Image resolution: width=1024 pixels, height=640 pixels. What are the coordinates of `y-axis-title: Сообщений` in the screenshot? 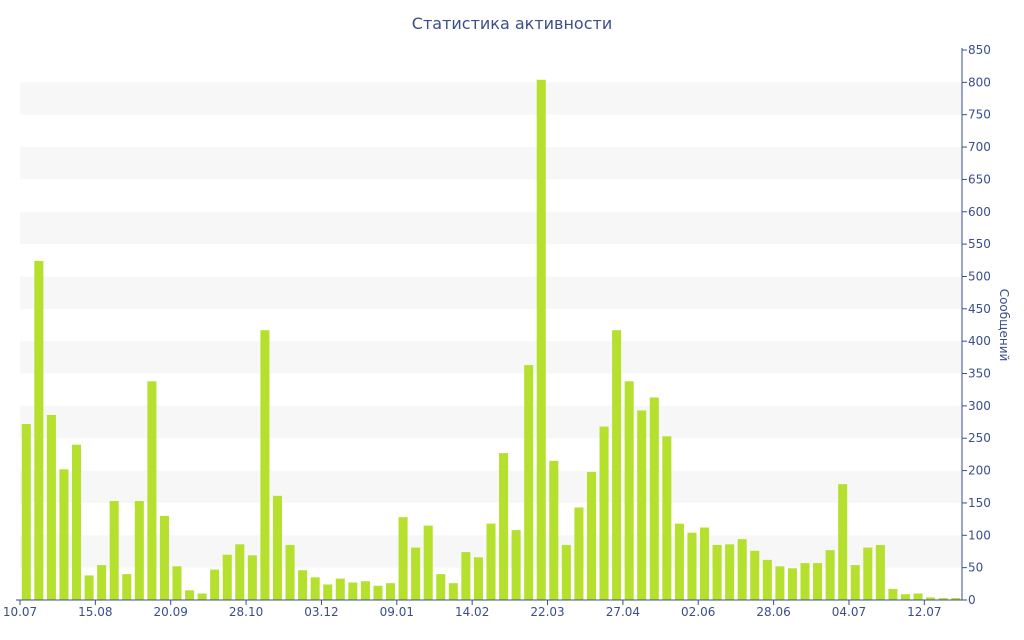 It's located at (1004, 325).